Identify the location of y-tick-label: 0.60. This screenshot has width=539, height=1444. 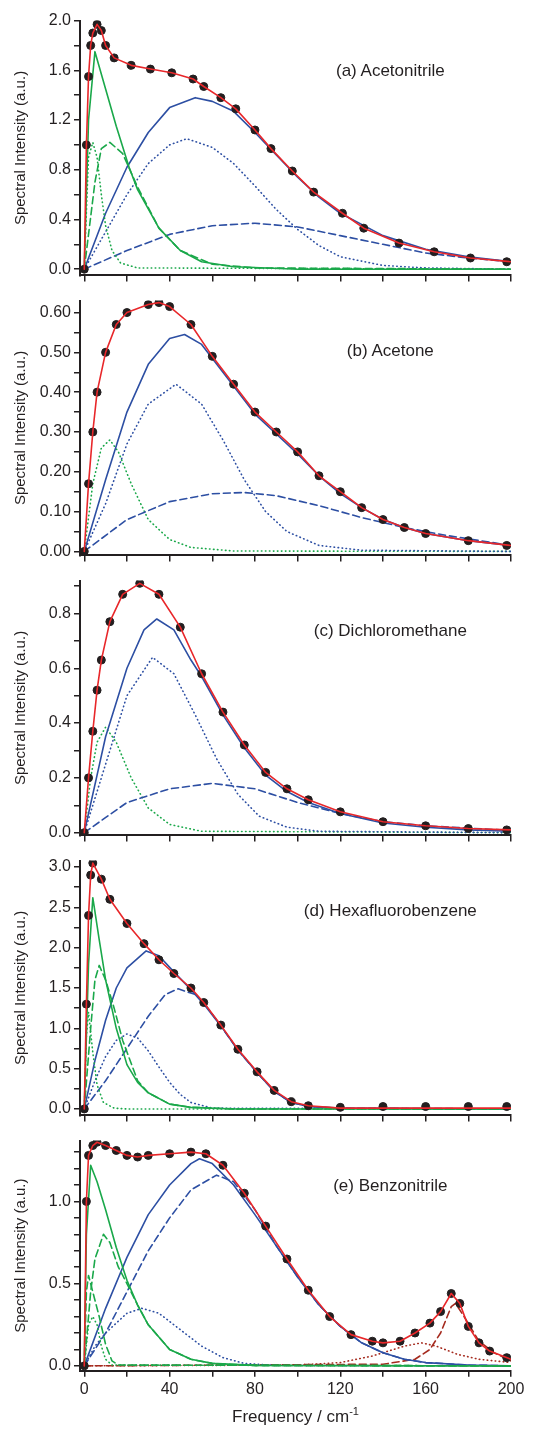
(55, 311).